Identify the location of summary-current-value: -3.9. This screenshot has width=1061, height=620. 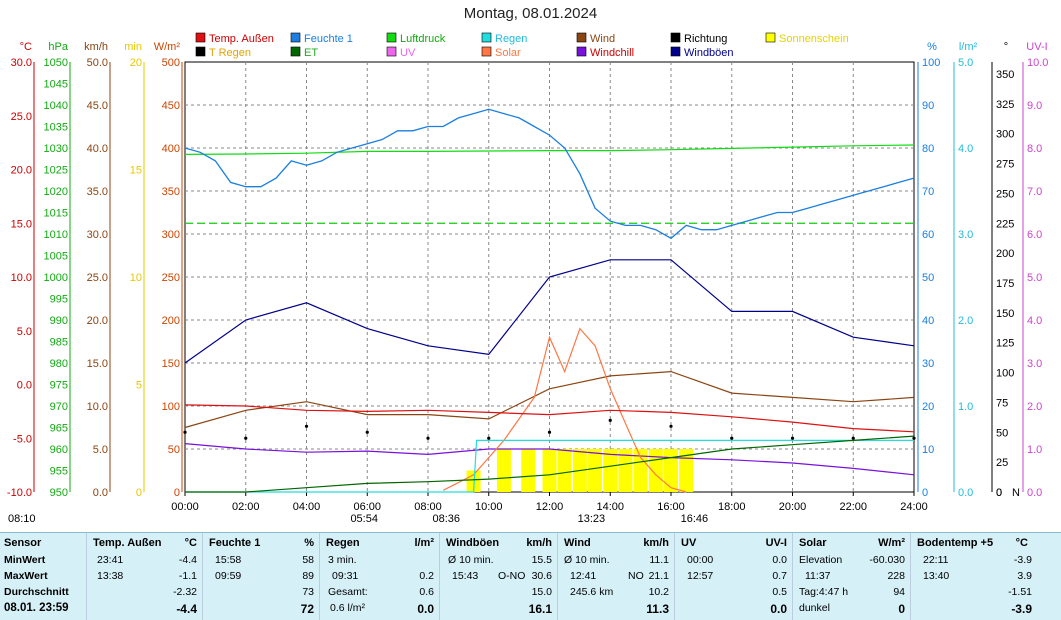
(1021, 609).